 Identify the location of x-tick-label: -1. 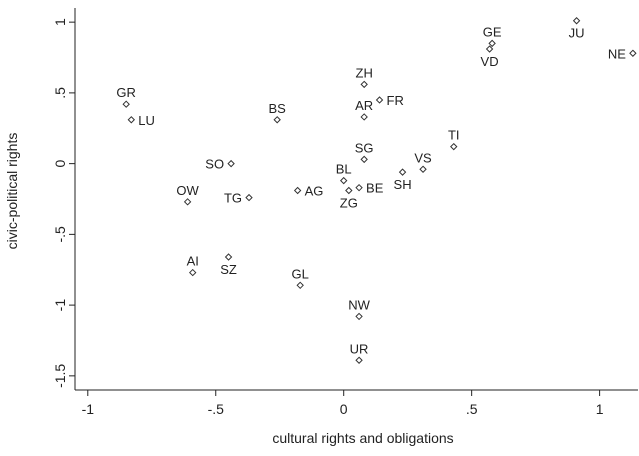
(88, 409).